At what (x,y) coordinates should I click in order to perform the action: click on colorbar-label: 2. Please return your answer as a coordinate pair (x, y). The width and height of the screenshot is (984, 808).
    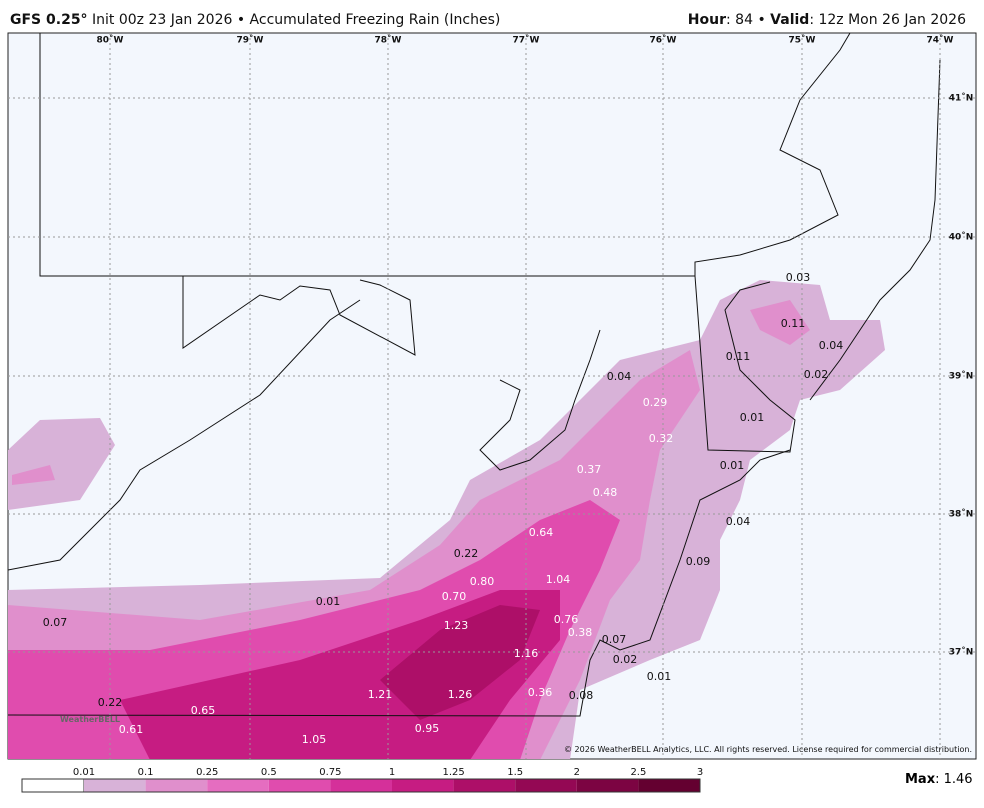
    Looking at the image, I should click on (577, 772).